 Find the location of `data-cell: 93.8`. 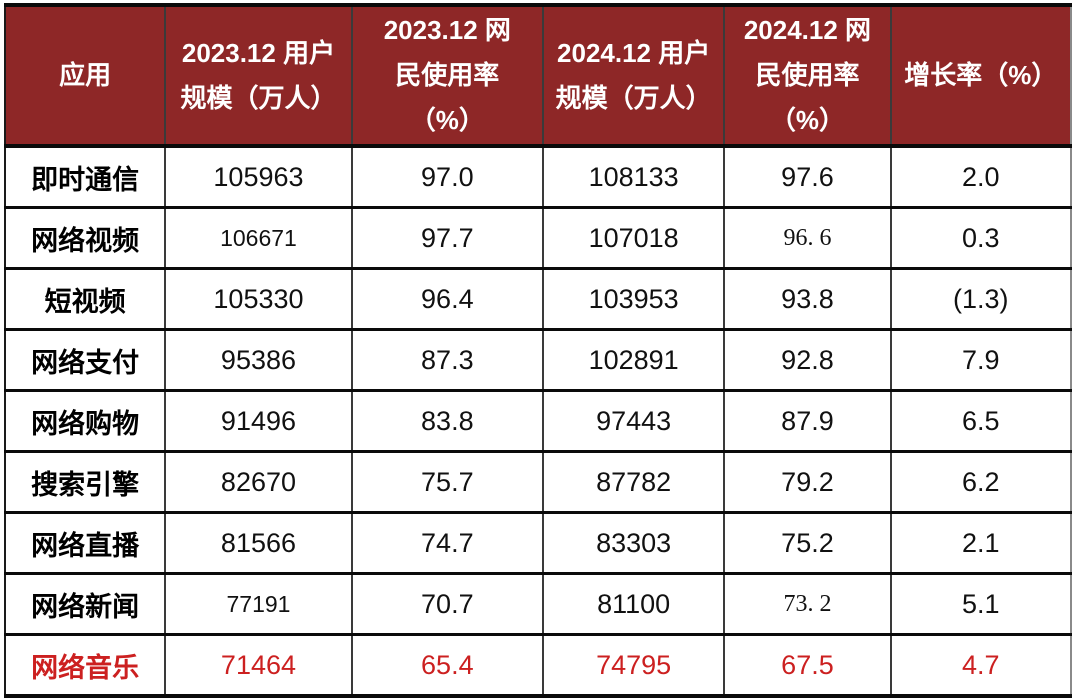

data-cell: 93.8 is located at coordinates (807, 299).